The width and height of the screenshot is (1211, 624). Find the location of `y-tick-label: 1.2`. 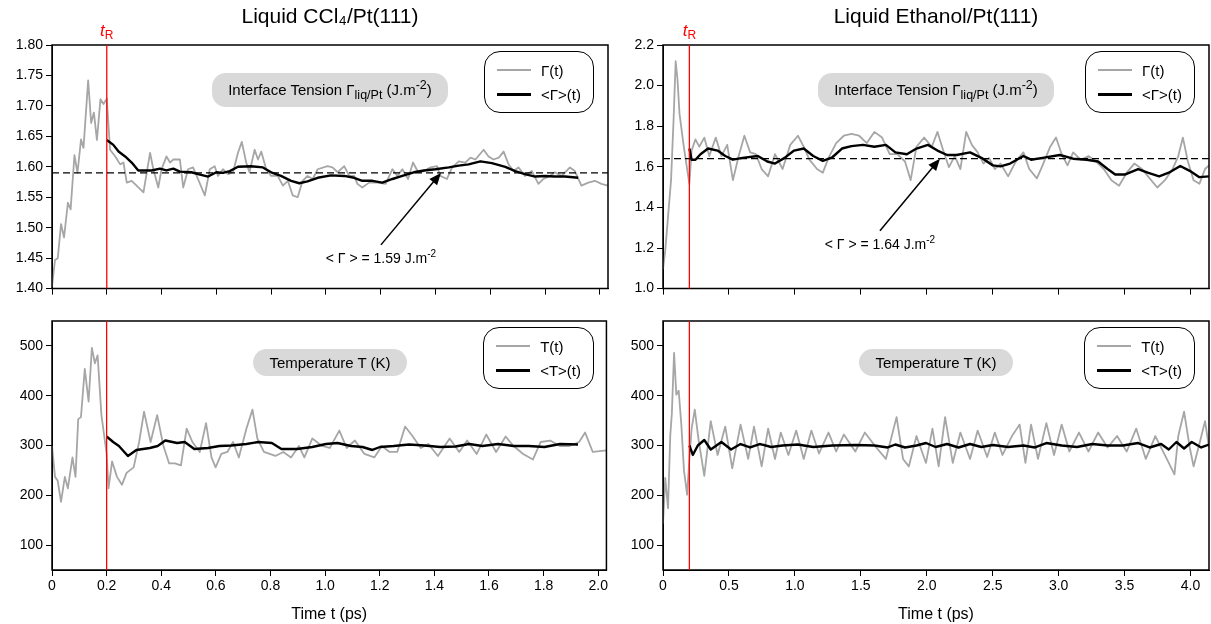

y-tick-label: 1.2 is located at coordinates (644, 246).